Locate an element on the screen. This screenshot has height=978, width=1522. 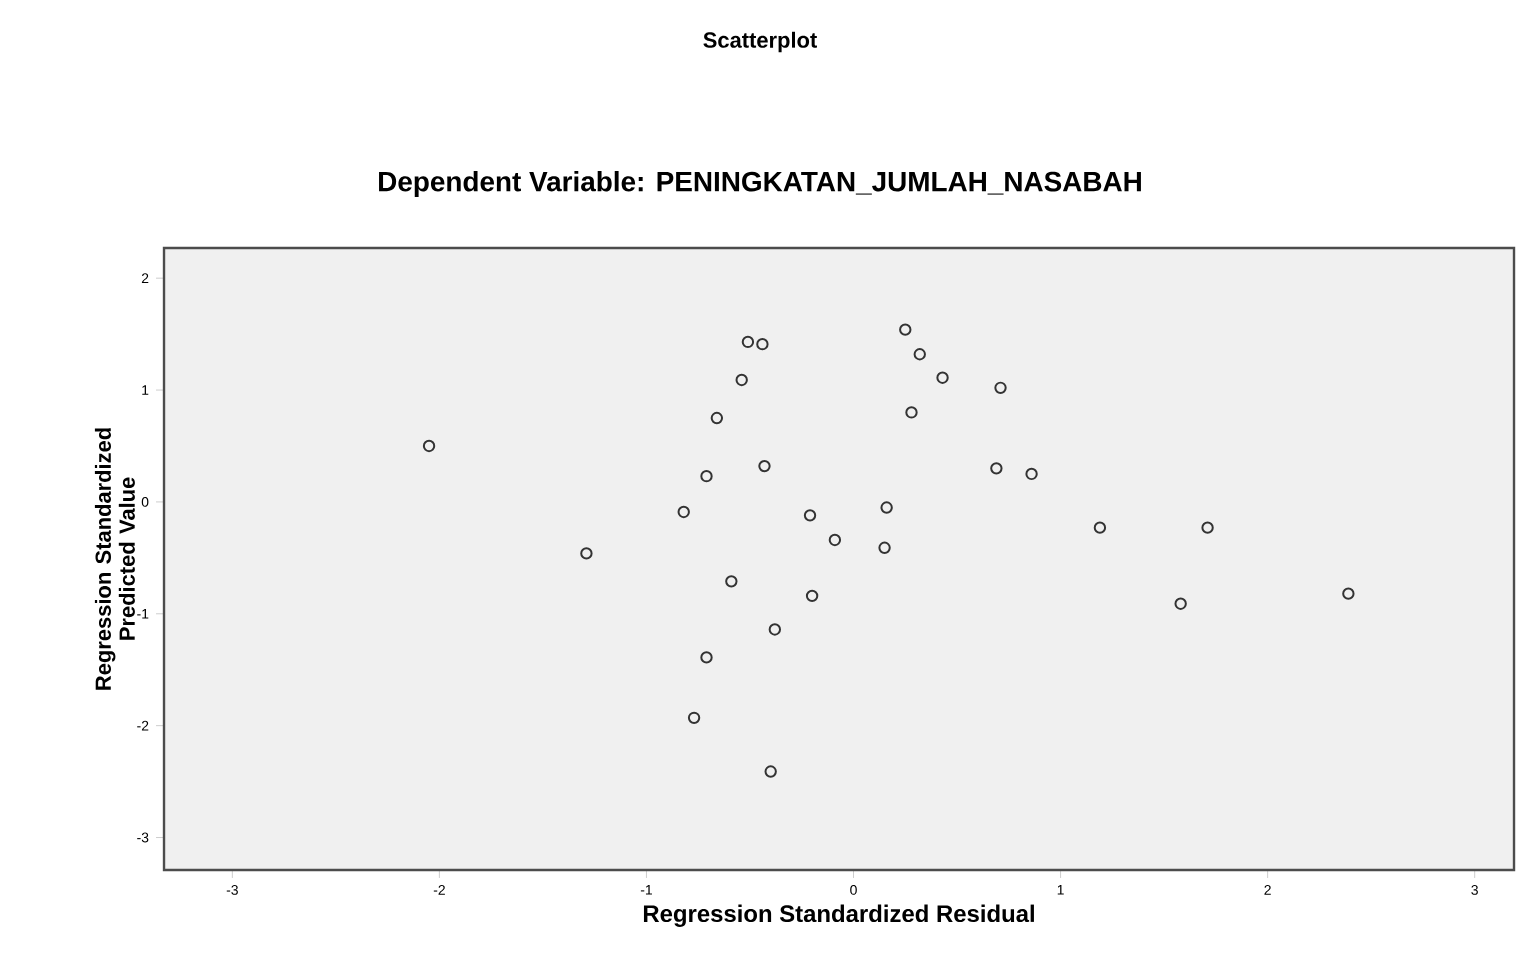
chart-subtitle: Dependent Variable: PENINGKATAN_JUMLAH_NASABAH is located at coordinates (760, 183).